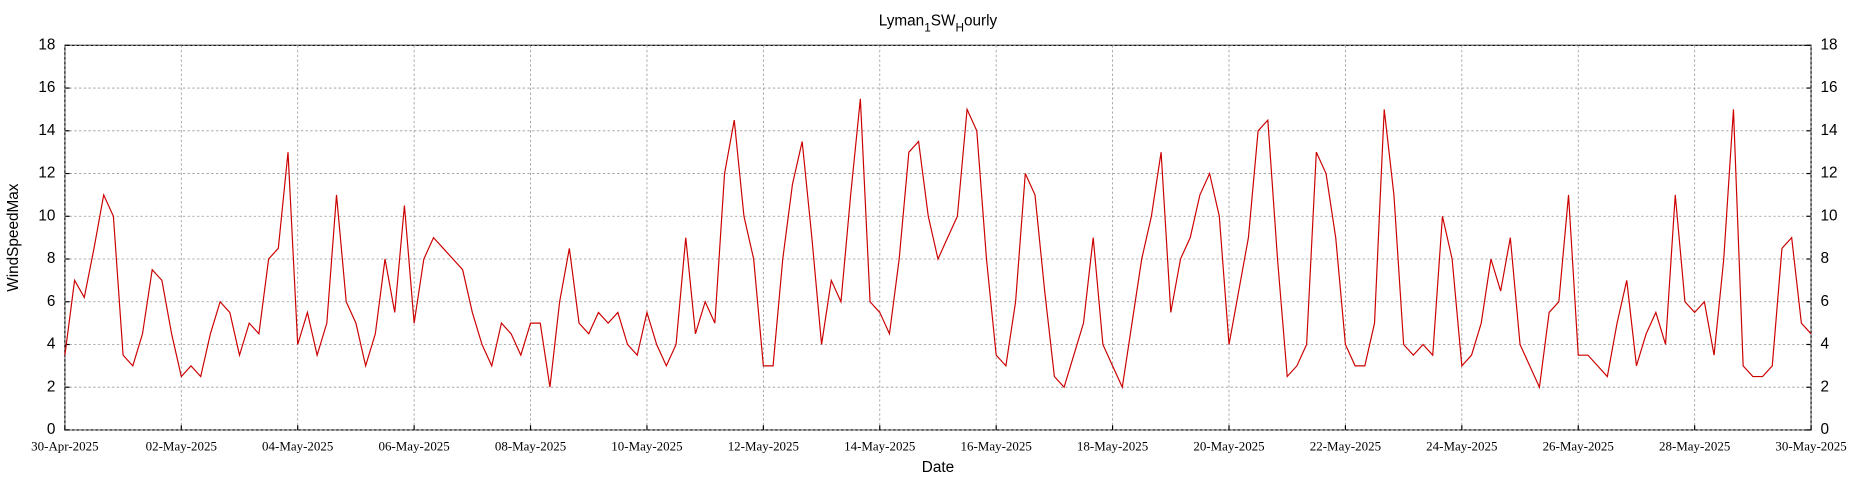  Describe the element at coordinates (959, 27) in the screenshot. I see `title-part: H` at that location.